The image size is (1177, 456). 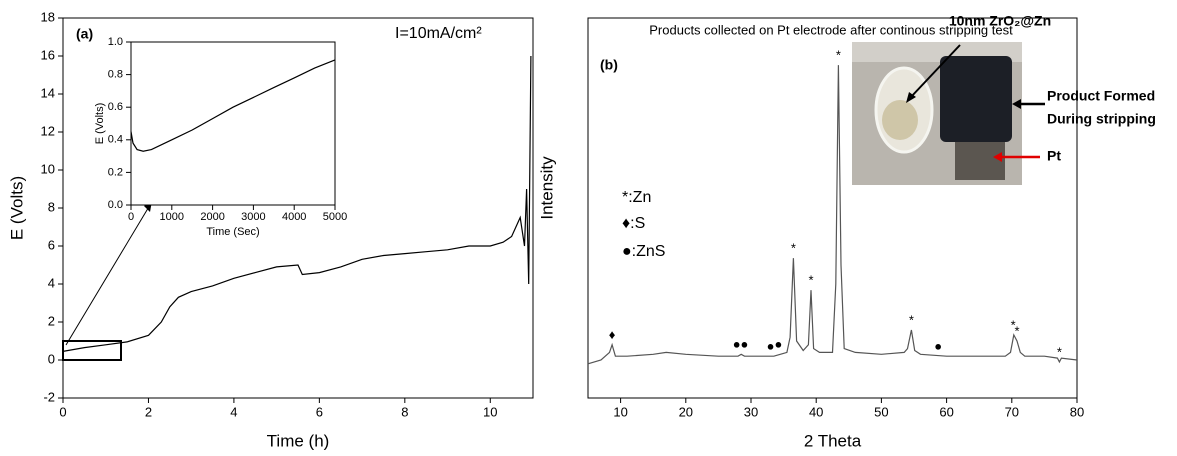 What do you see at coordinates (1054, 156) in the screenshot?
I see `photo-label: Pt` at bounding box center [1054, 156].